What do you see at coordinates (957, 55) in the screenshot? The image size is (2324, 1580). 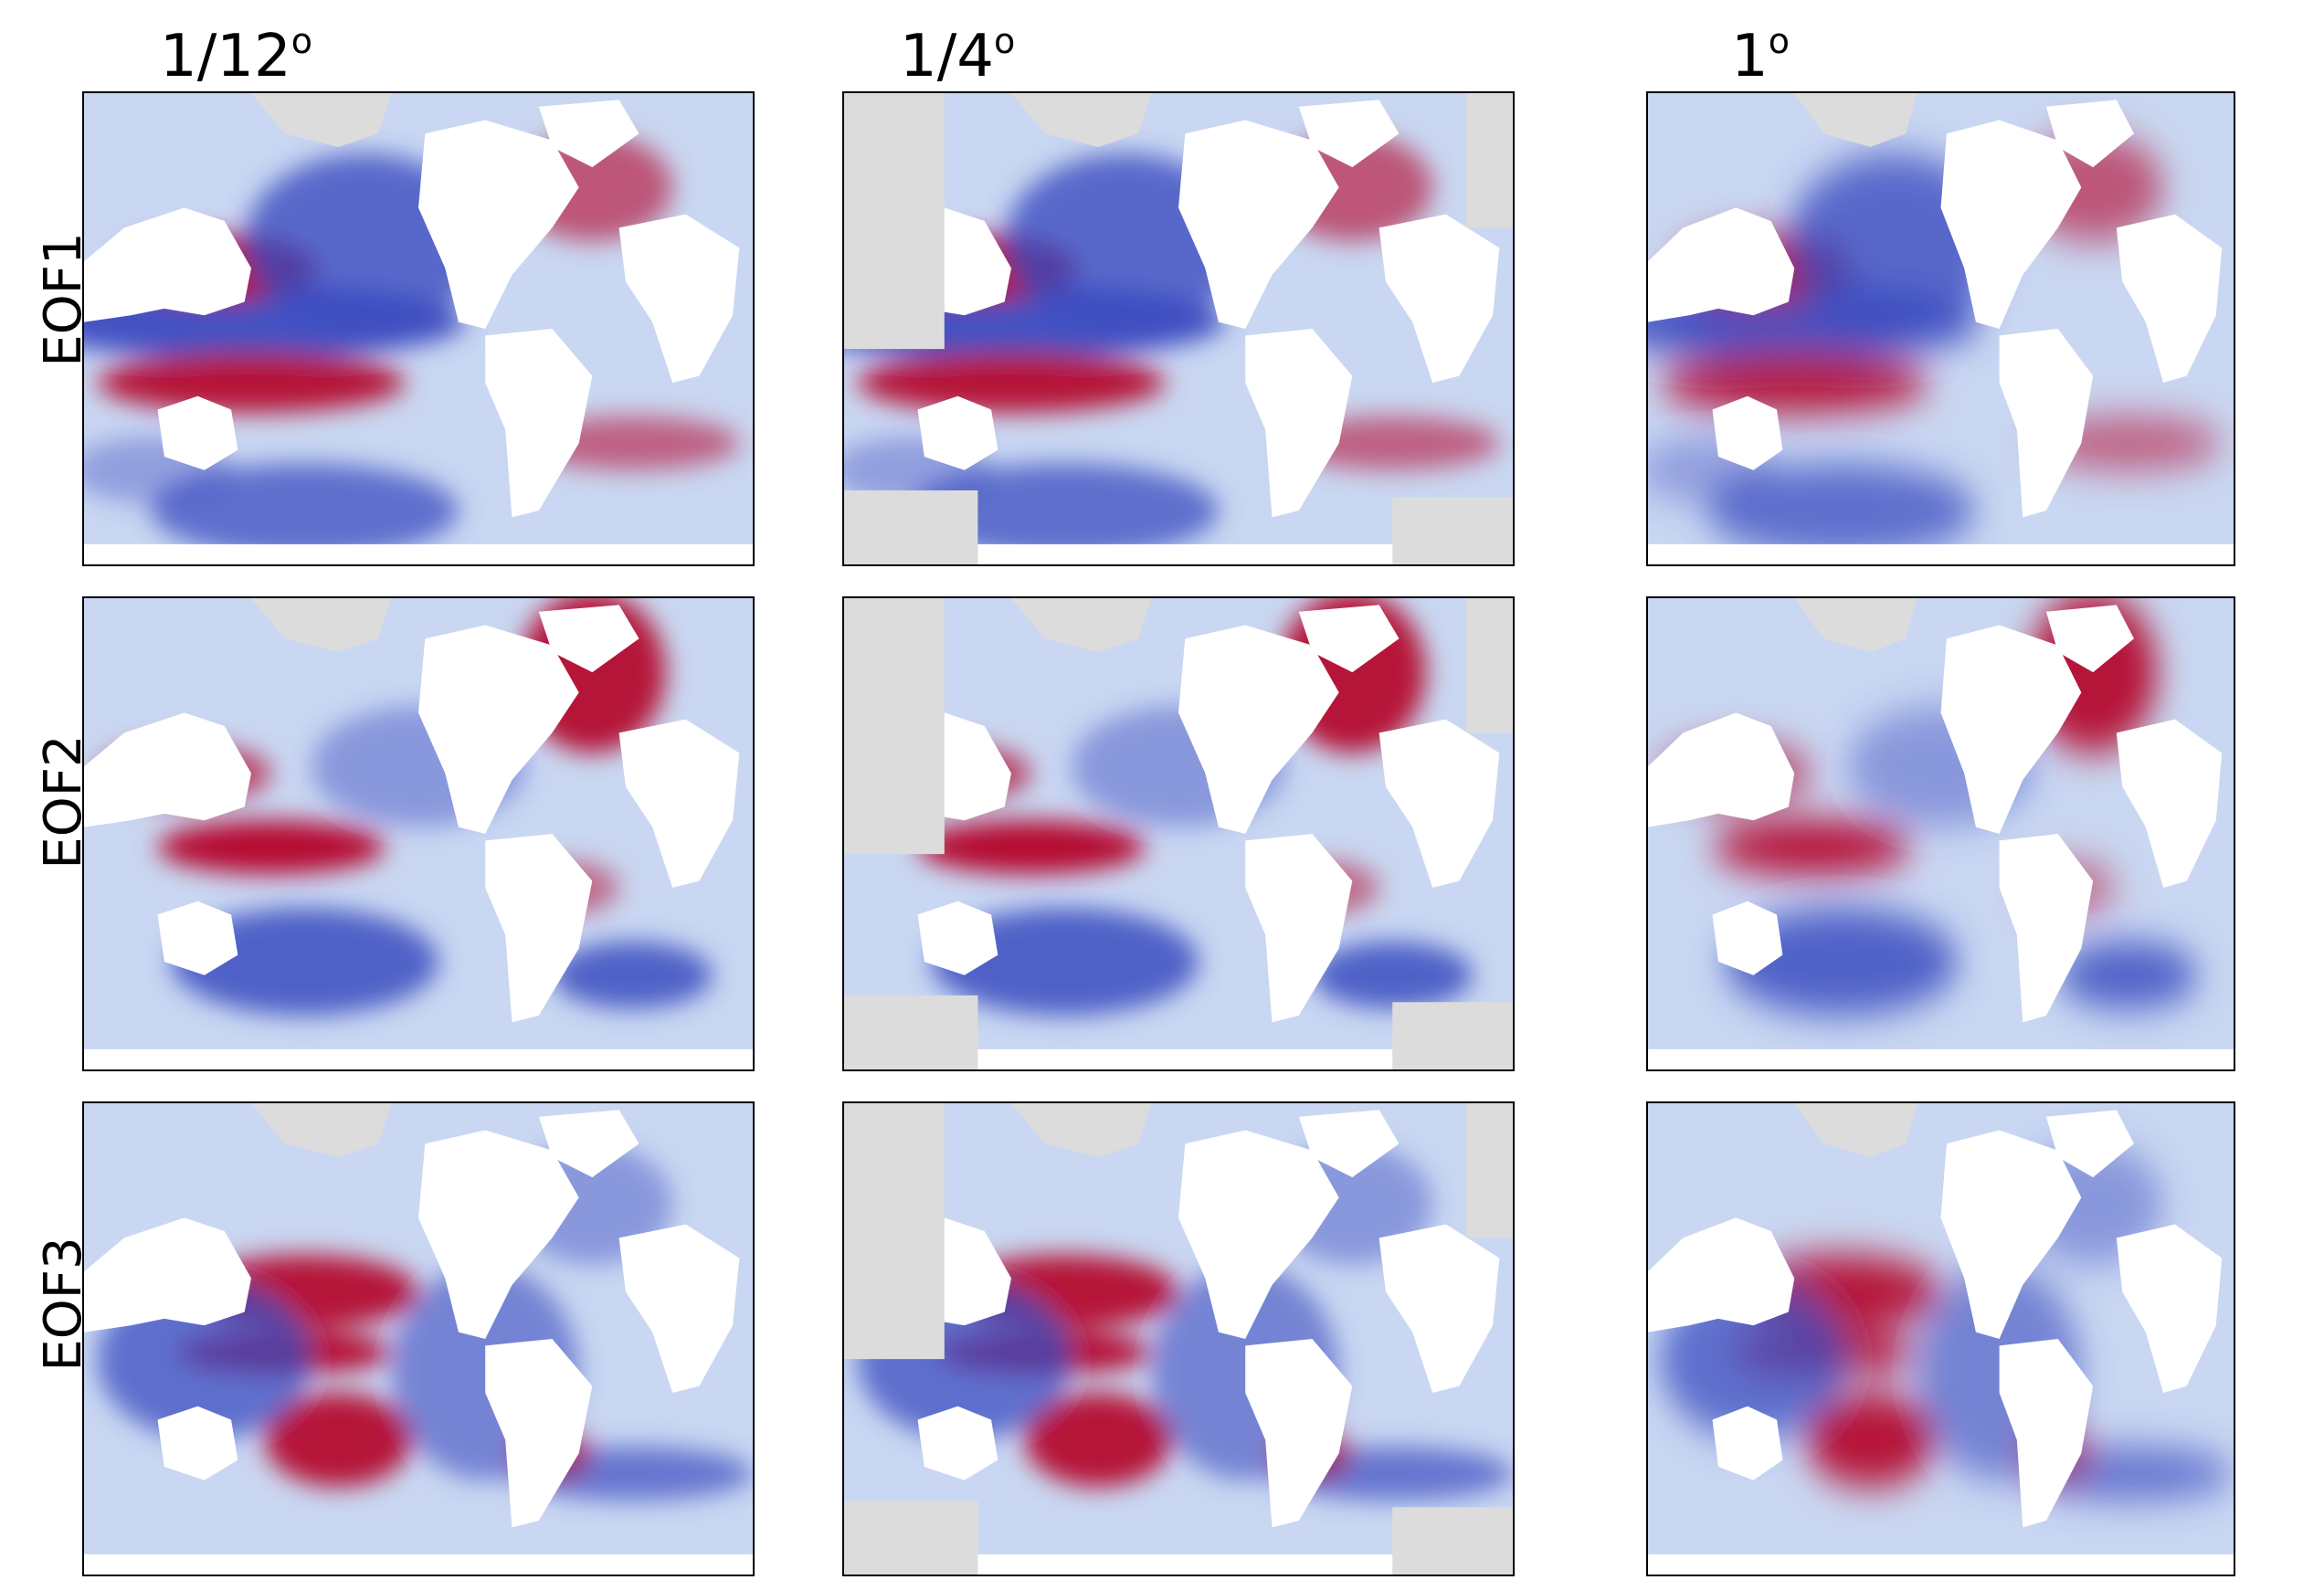 I see `column-title-1-4: 1/4o` at bounding box center [957, 55].